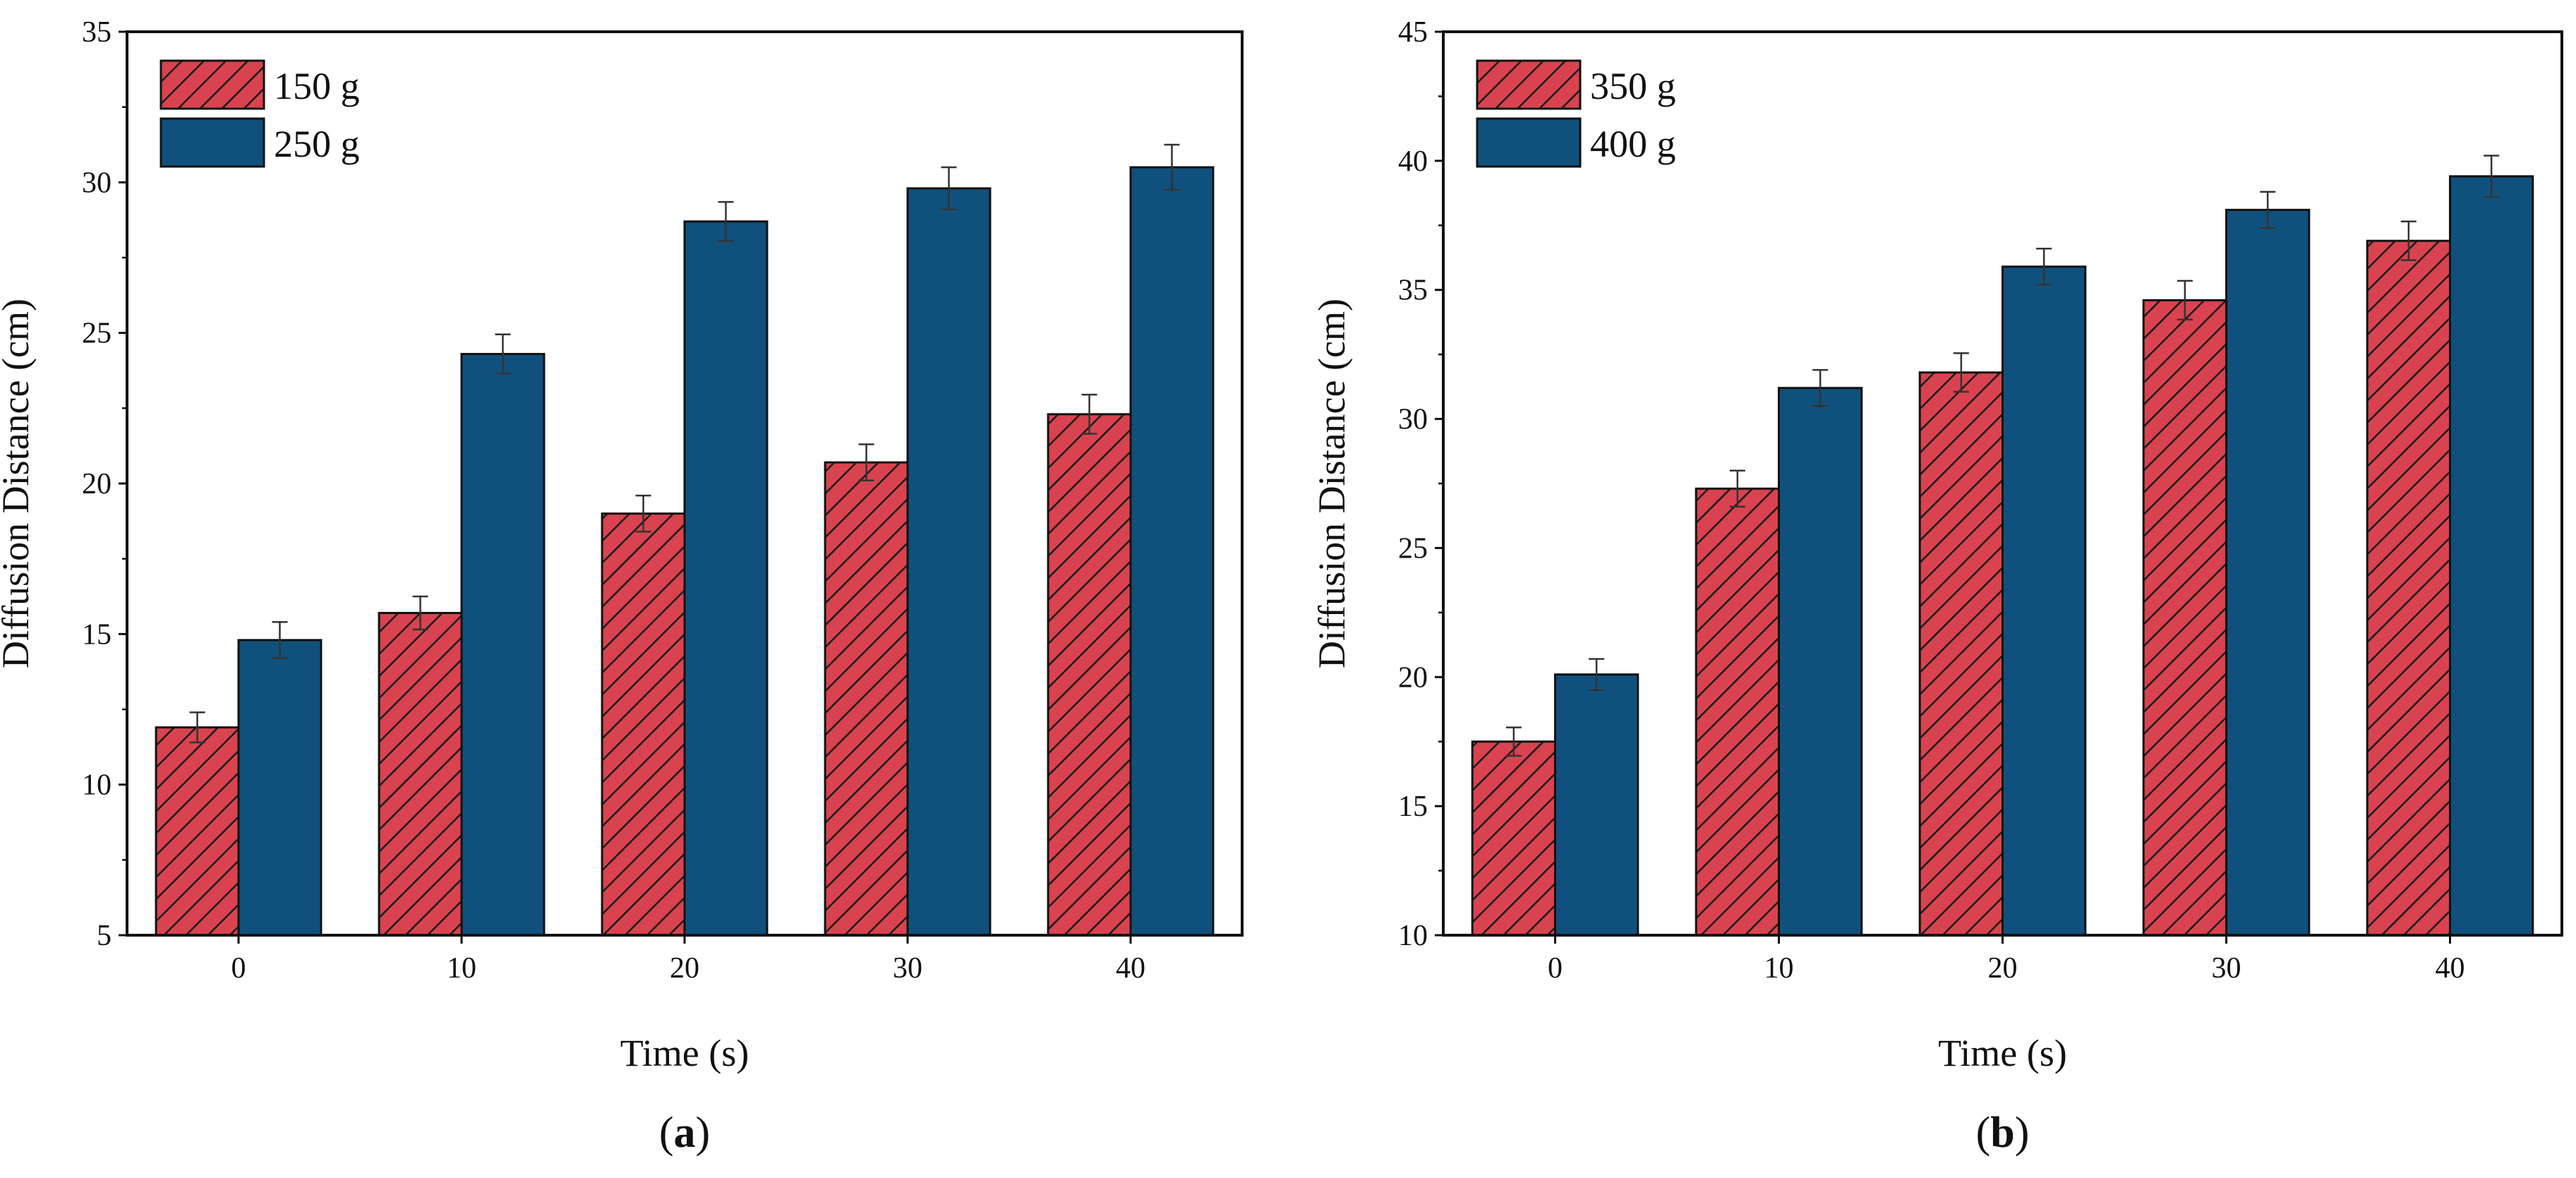 This screenshot has width=2576, height=1178. Describe the element at coordinates (18, 483) in the screenshot. I see `y-axis-title-a: Diffusion Distance (cm)` at that location.